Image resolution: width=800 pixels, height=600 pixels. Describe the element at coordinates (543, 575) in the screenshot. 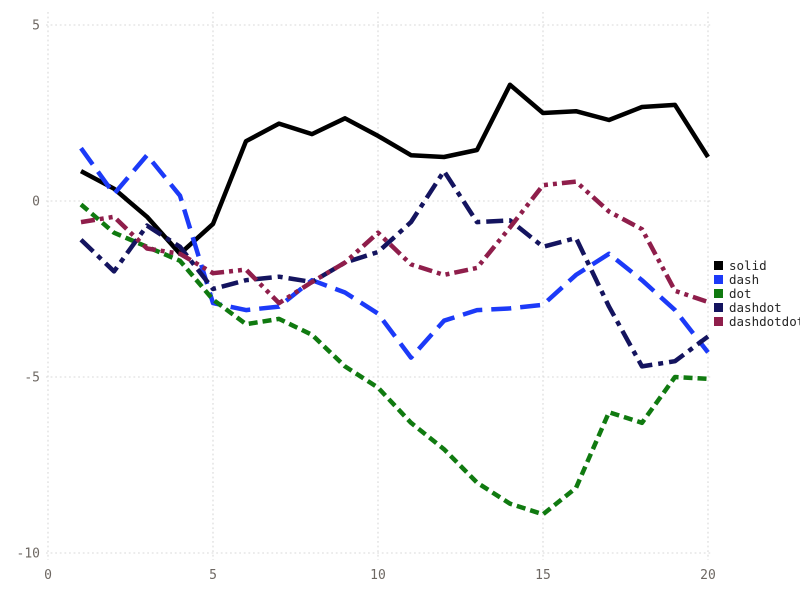

I see `x-tick-label: 15` at that location.